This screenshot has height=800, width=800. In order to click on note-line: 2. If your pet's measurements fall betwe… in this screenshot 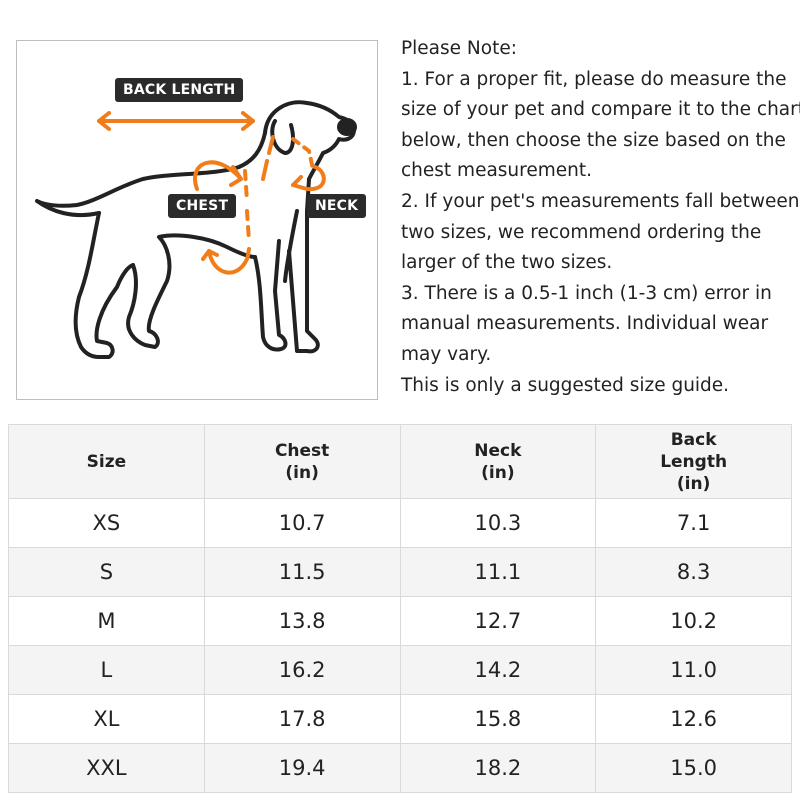, I will do `click(600, 201)`.